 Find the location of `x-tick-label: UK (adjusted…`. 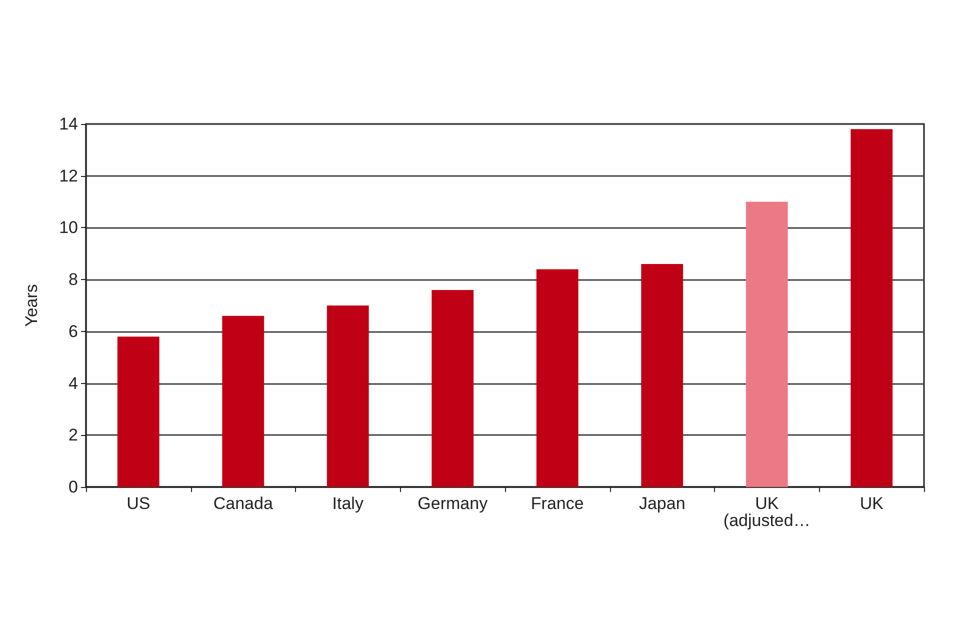

x-tick-label: UK (adjusted… is located at coordinates (766, 512).